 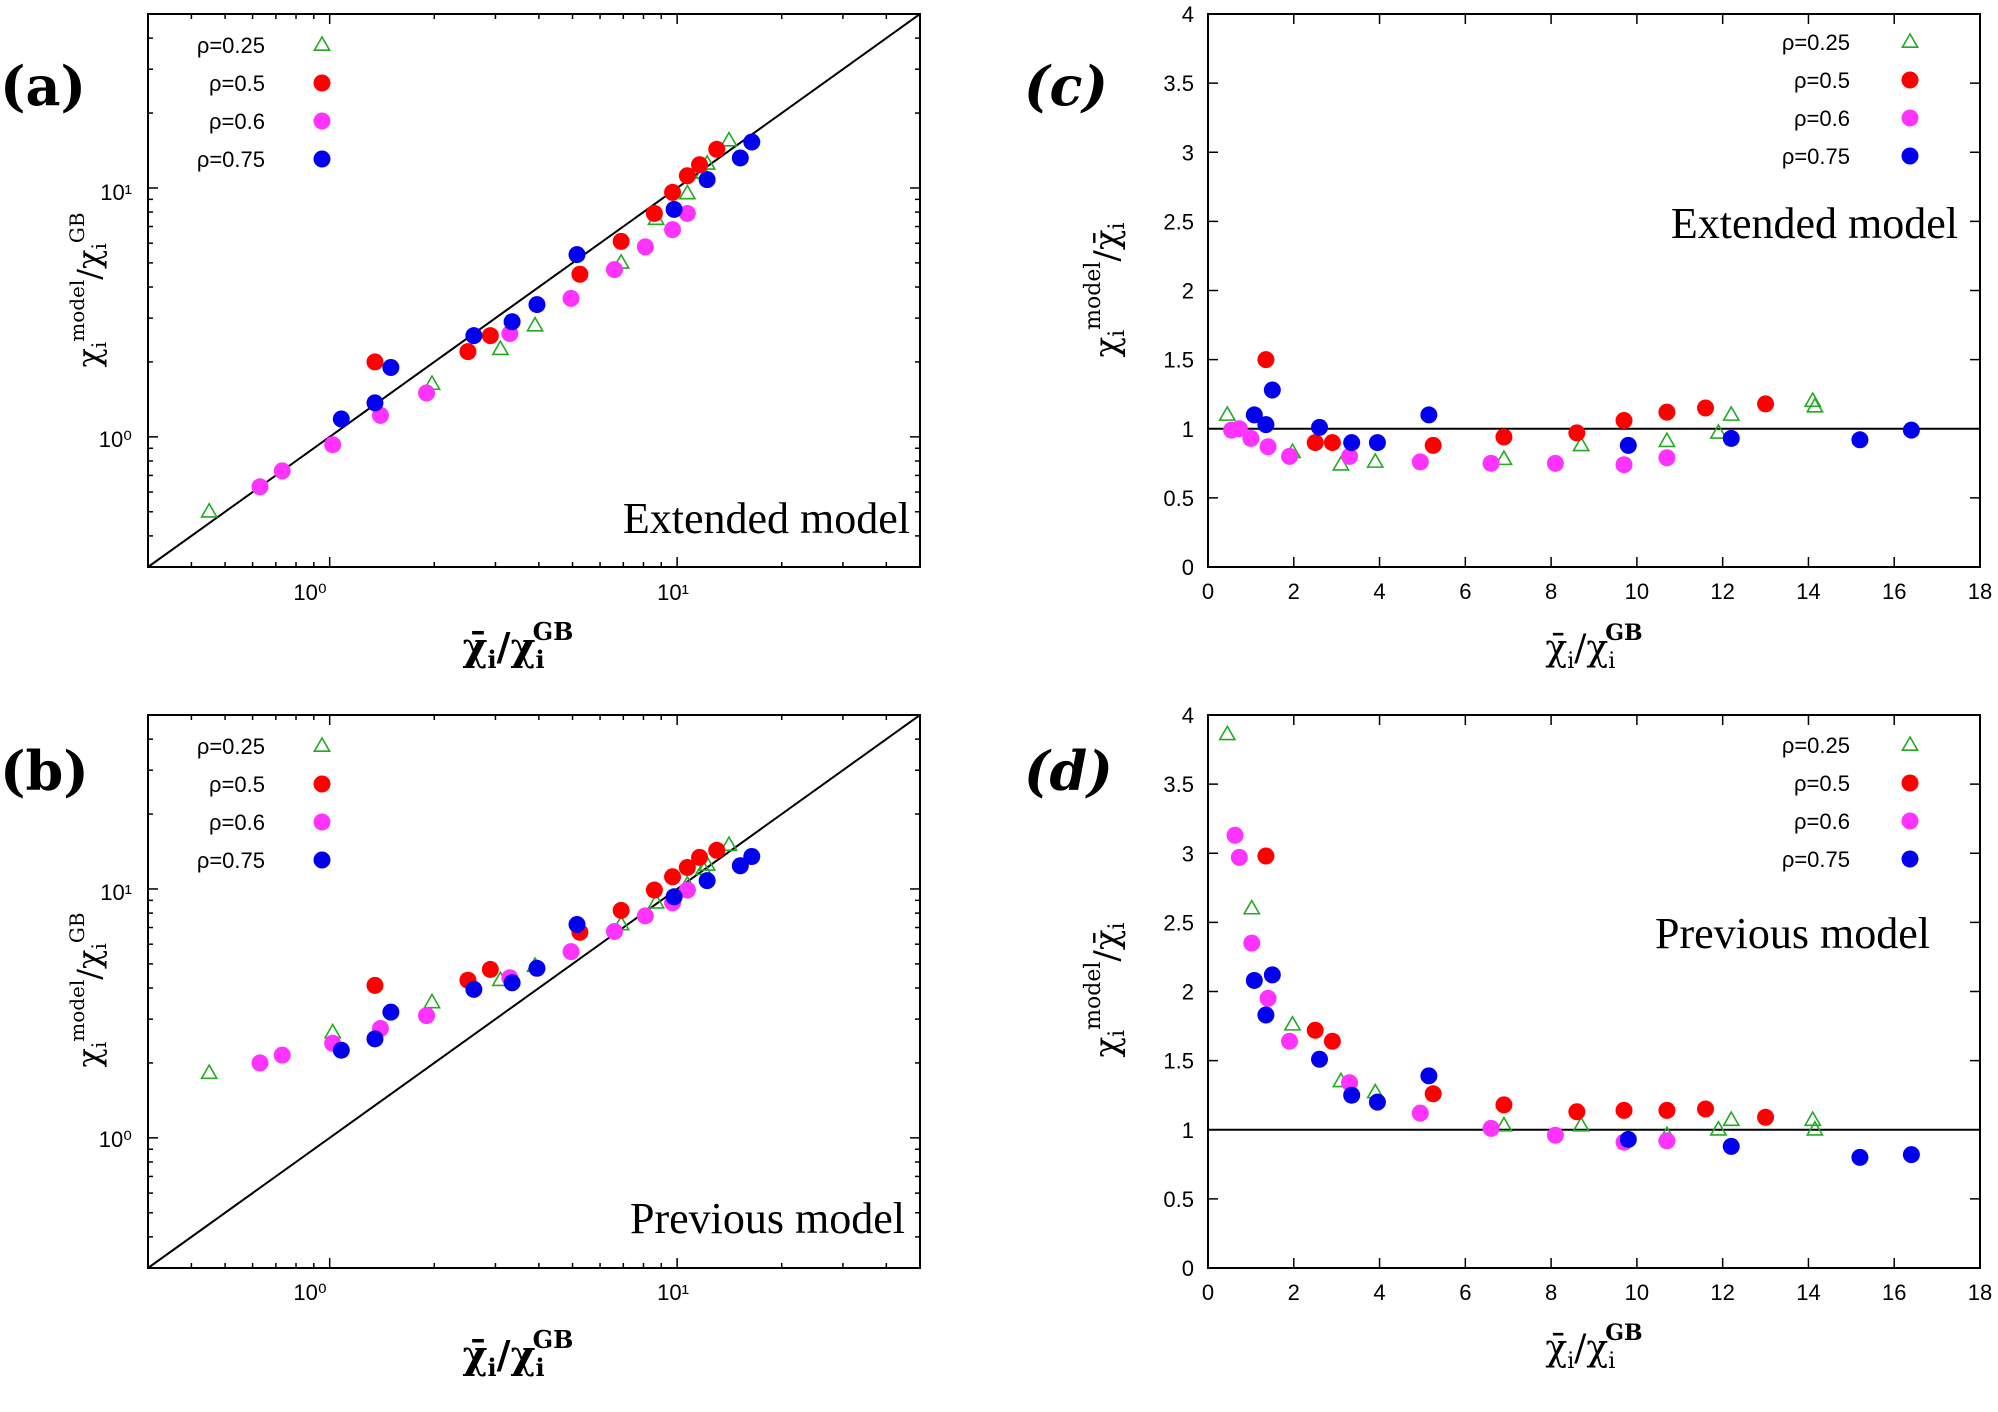 I want to click on y-tick-label-c-6: 3, so click(x=1188, y=152).